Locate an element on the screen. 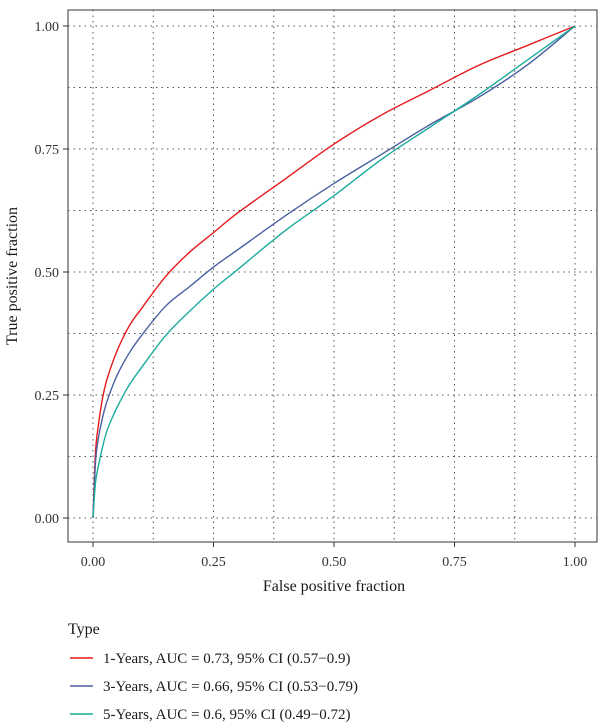  legend-label: 1-Years, AUC = 0.73, 95% CI (0.57−0.9) is located at coordinates (226, 659).